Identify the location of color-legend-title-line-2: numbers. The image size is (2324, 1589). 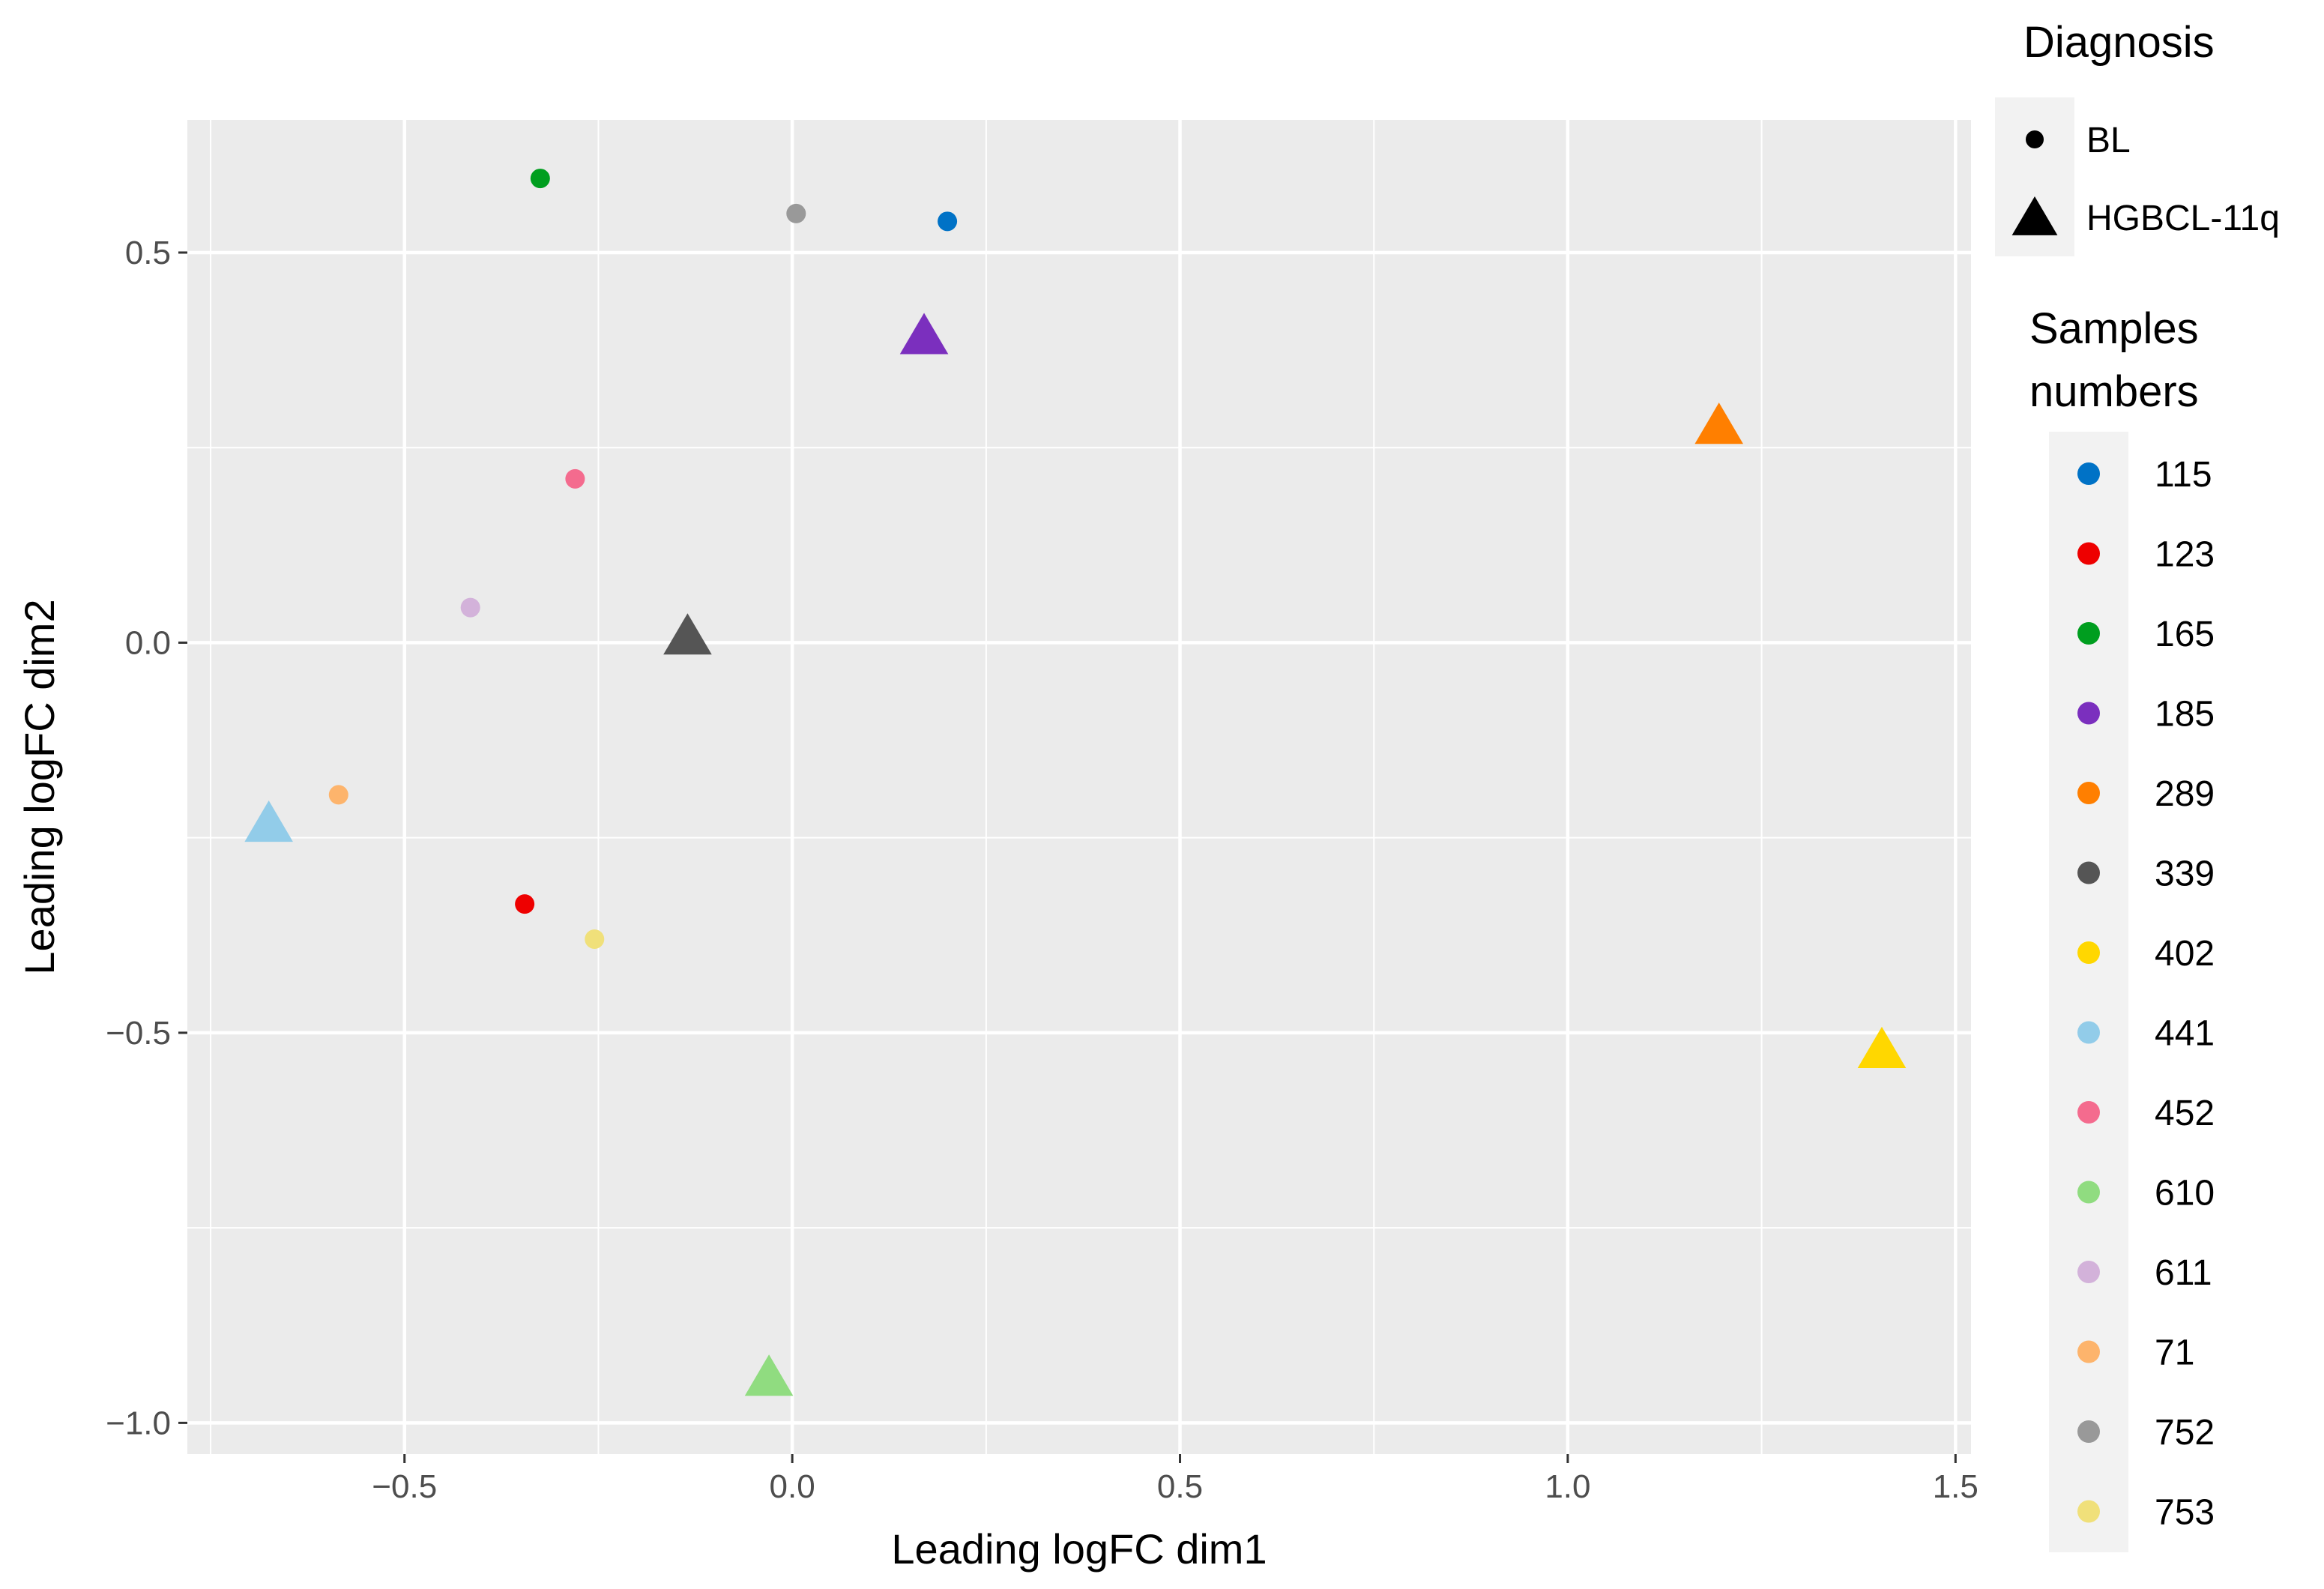
(2114, 391).